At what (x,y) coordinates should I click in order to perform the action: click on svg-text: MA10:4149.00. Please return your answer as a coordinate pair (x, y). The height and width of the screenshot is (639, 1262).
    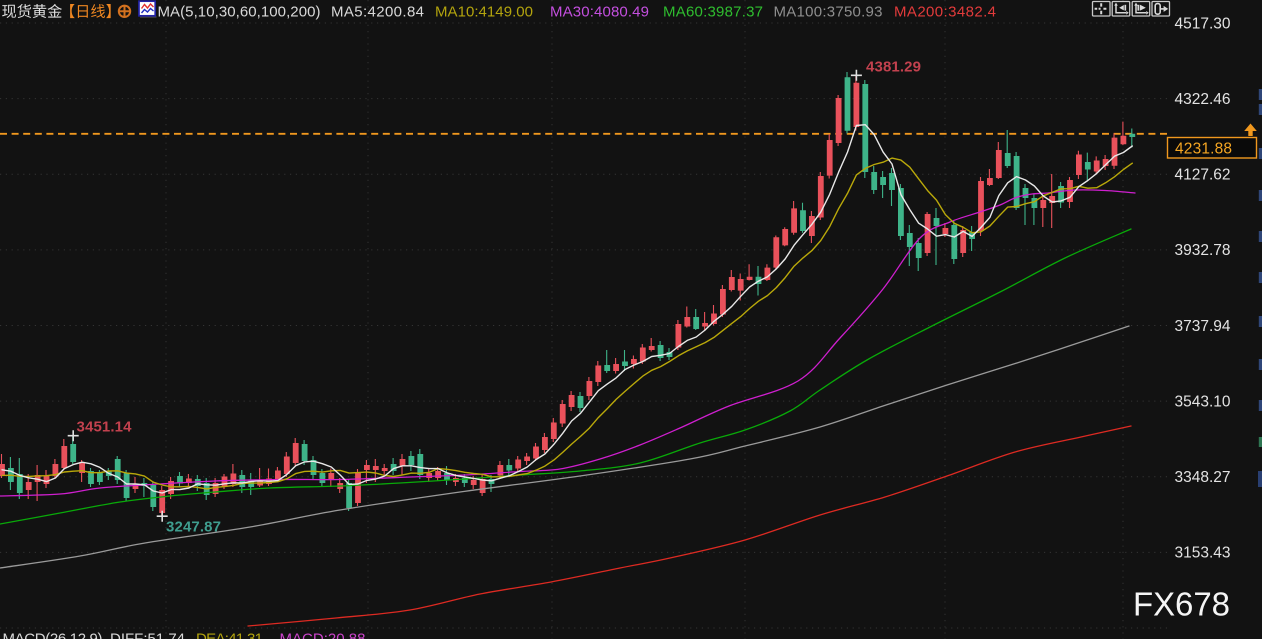
    Looking at the image, I should click on (484, 12).